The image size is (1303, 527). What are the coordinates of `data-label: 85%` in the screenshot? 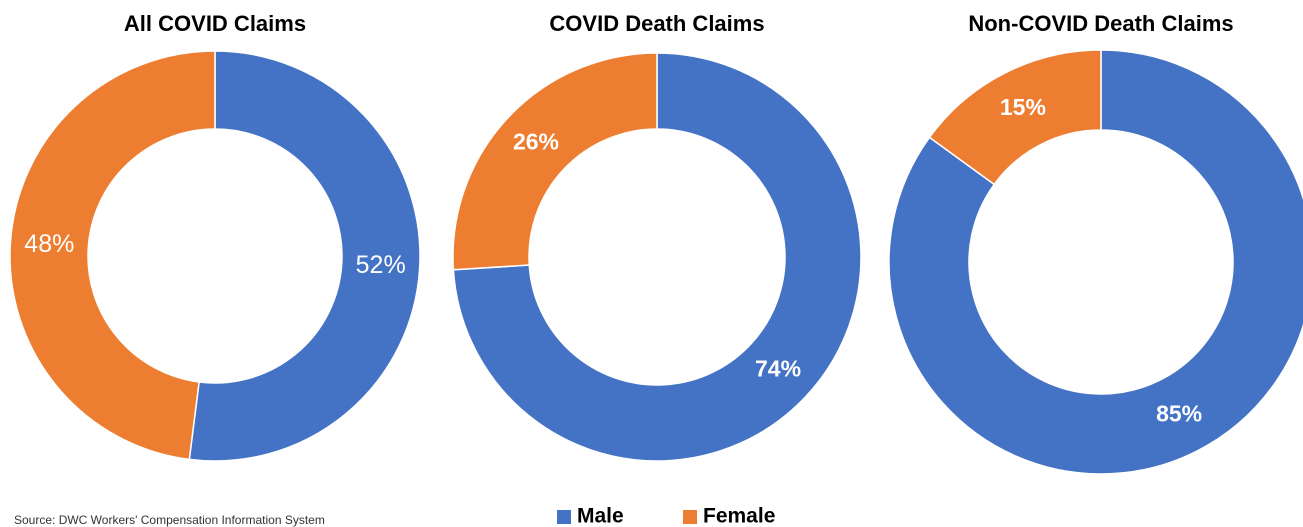 It's located at (1179, 413).